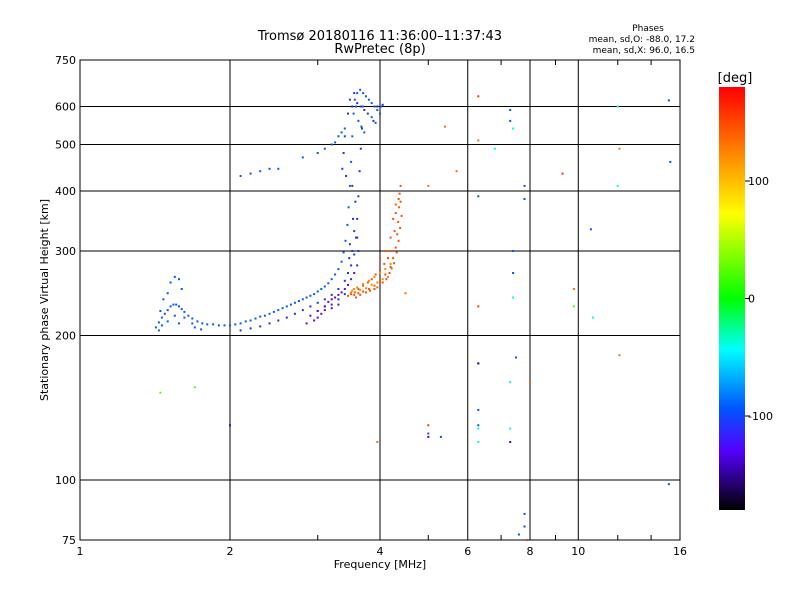 The width and height of the screenshot is (800, 600). Describe the element at coordinates (467, 551) in the screenshot. I see `x-tick-label: 6` at that location.